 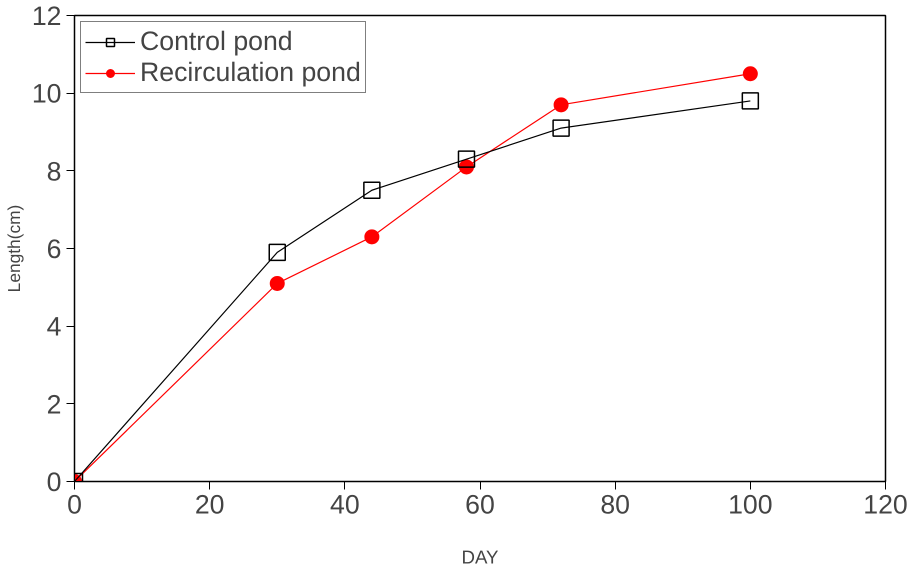 What do you see at coordinates (74, 505) in the screenshot?
I see `x-tick-label: 0` at bounding box center [74, 505].